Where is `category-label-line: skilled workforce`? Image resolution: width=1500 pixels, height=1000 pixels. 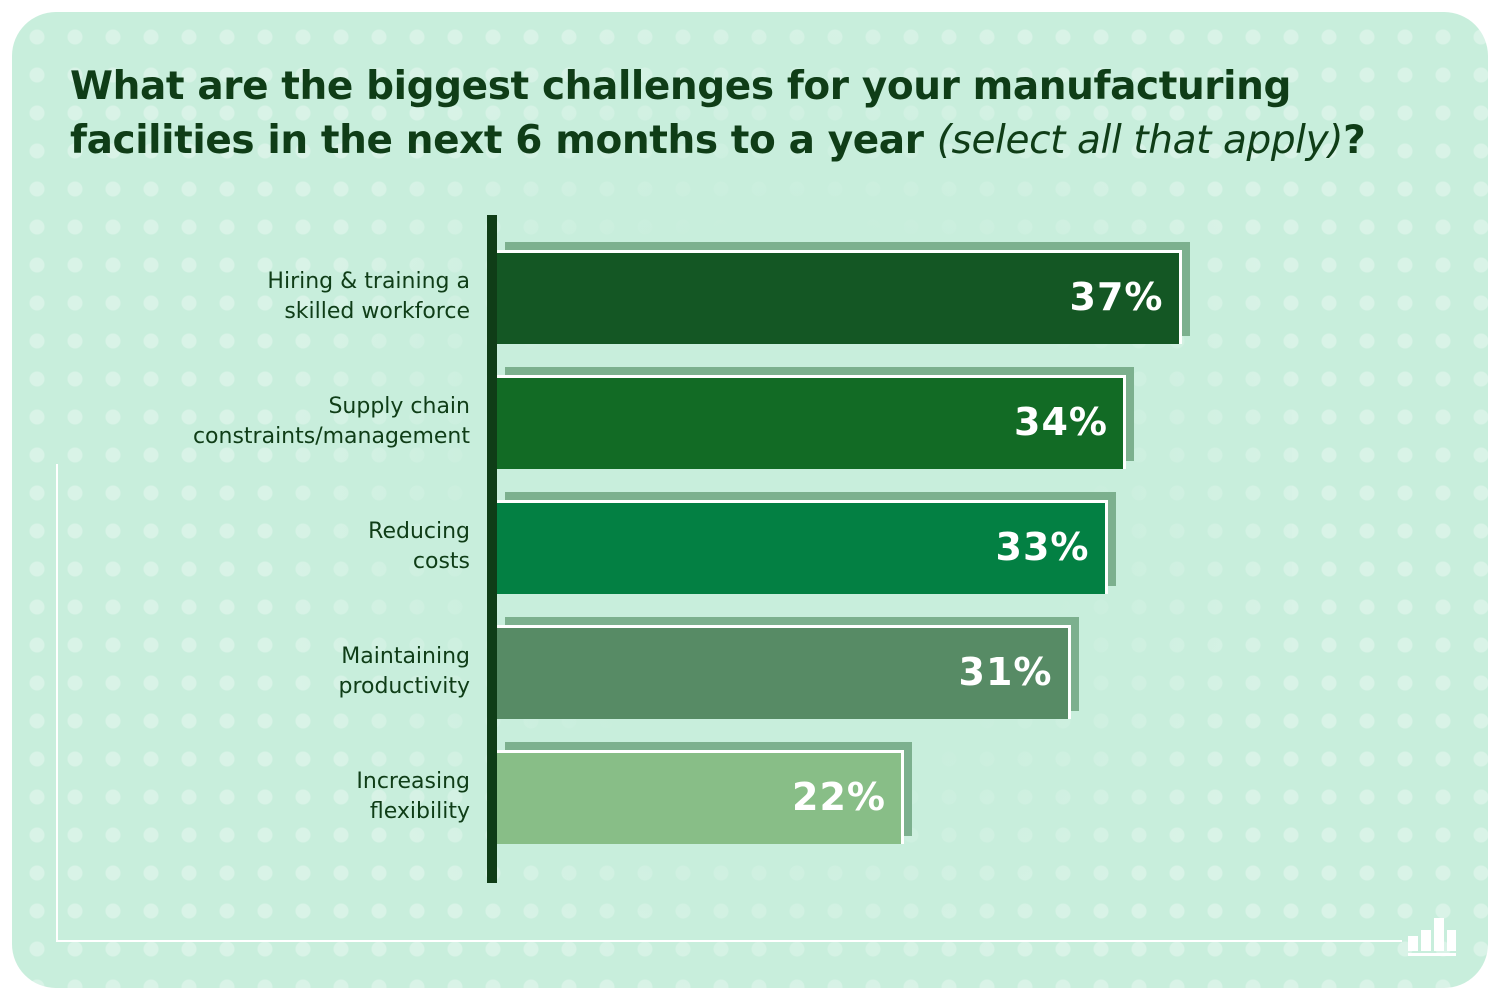 category-label-line: skilled workforce is located at coordinates (377, 311).